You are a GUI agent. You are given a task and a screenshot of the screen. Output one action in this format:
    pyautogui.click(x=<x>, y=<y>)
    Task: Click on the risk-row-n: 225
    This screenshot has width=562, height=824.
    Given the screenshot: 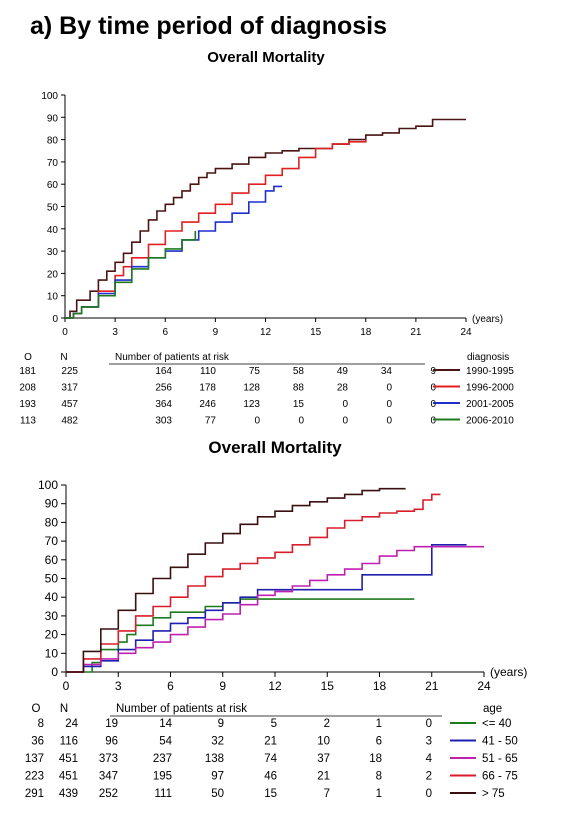 What is the action you would take?
    pyautogui.click(x=69, y=371)
    